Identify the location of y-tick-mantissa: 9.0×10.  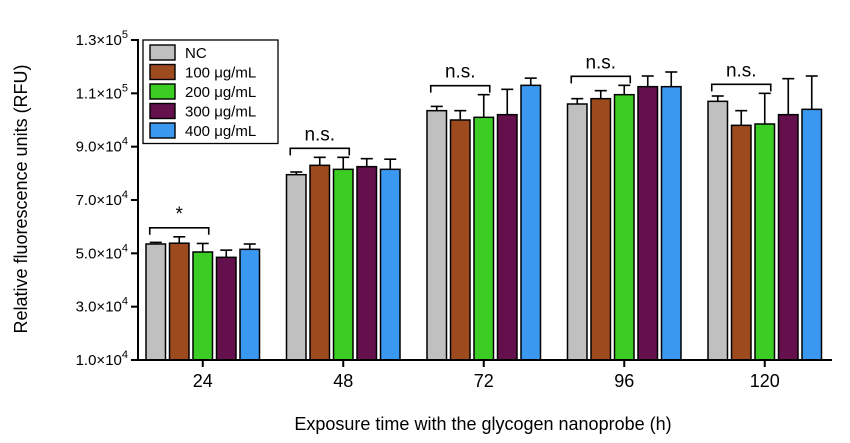
(99, 147).